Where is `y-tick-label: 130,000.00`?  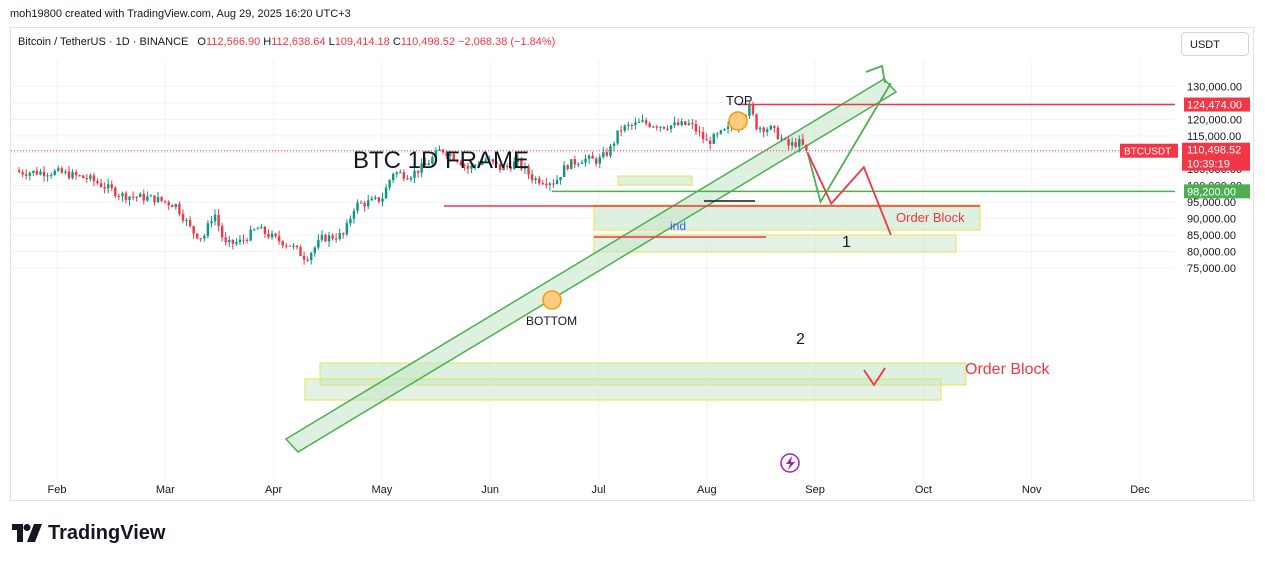
y-tick-label: 130,000.00 is located at coordinates (1214, 87).